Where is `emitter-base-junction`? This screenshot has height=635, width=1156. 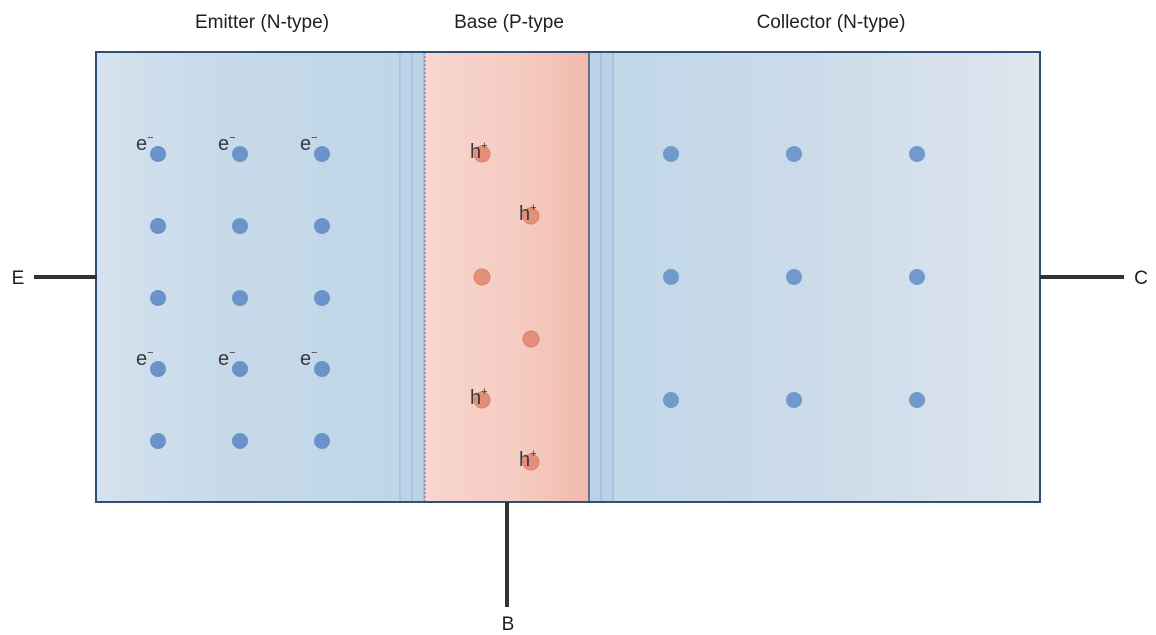 emitter-base-junction is located at coordinates (412, 277).